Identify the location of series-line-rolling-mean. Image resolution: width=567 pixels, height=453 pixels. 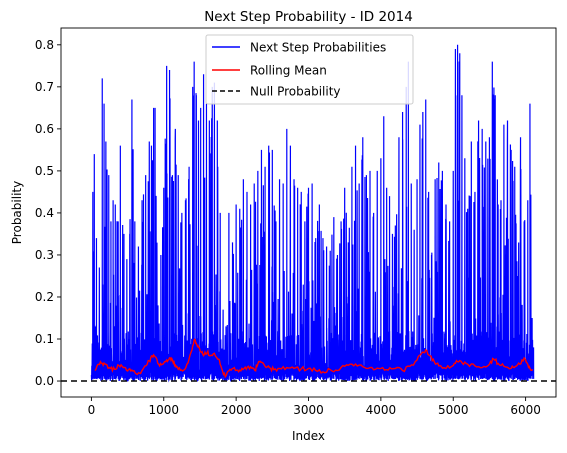
(314, 358).